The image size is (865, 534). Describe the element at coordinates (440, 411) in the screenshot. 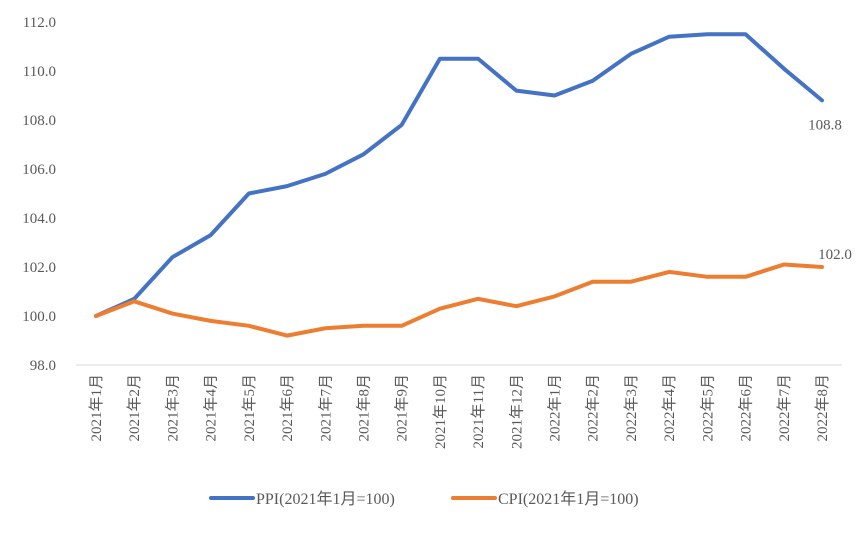

I see `x-tick-label: 2021年10月` at that location.